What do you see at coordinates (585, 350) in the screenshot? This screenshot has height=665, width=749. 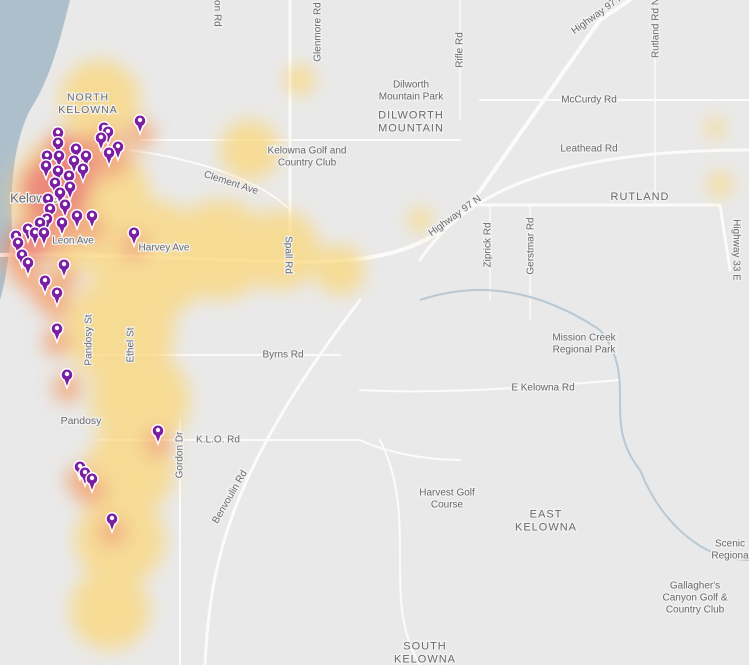 I see `map-label-line: Regional Park` at bounding box center [585, 350].